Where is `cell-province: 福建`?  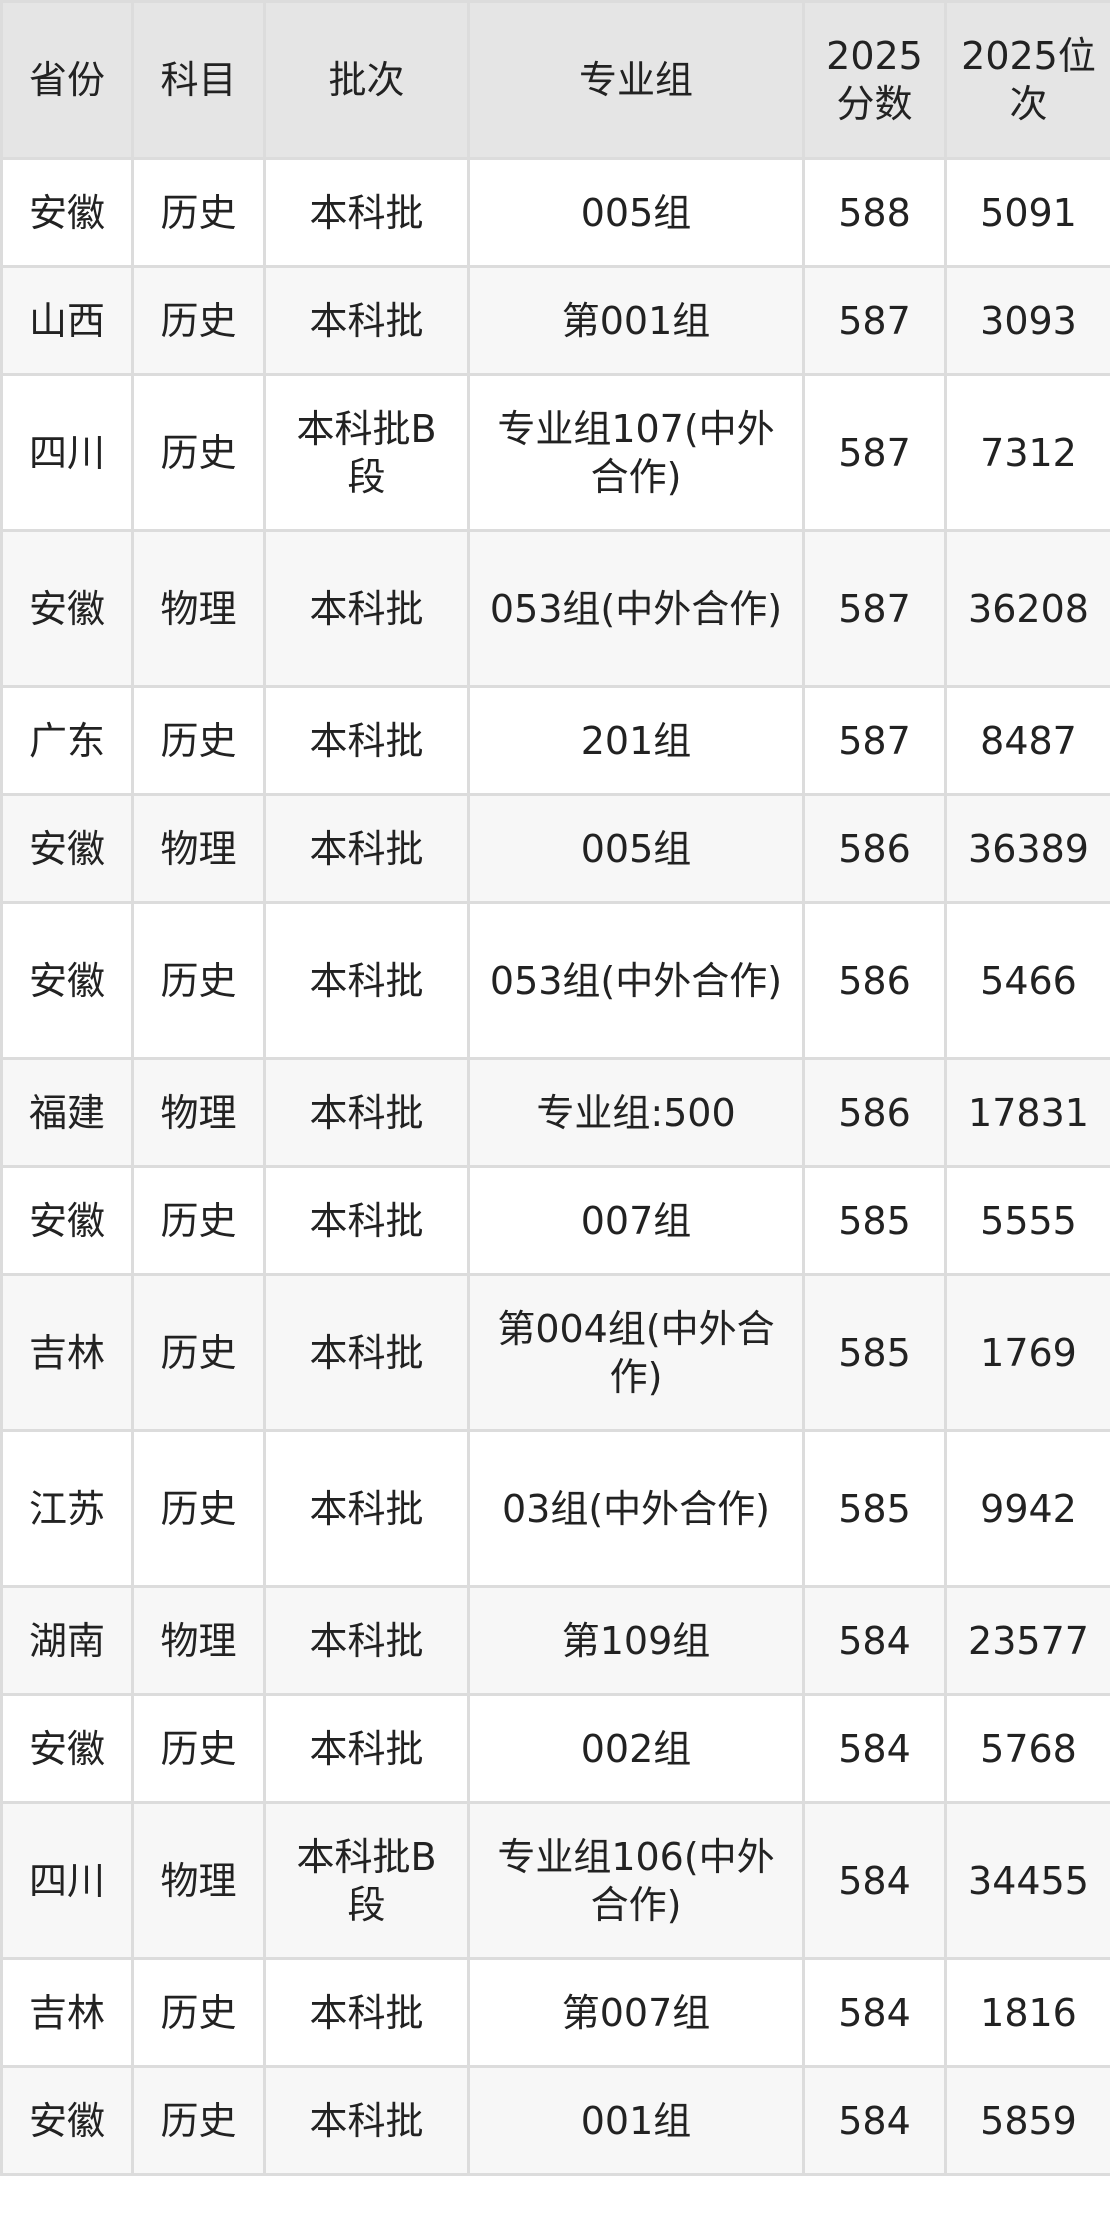 cell-province: 福建 is located at coordinates (67, 1112).